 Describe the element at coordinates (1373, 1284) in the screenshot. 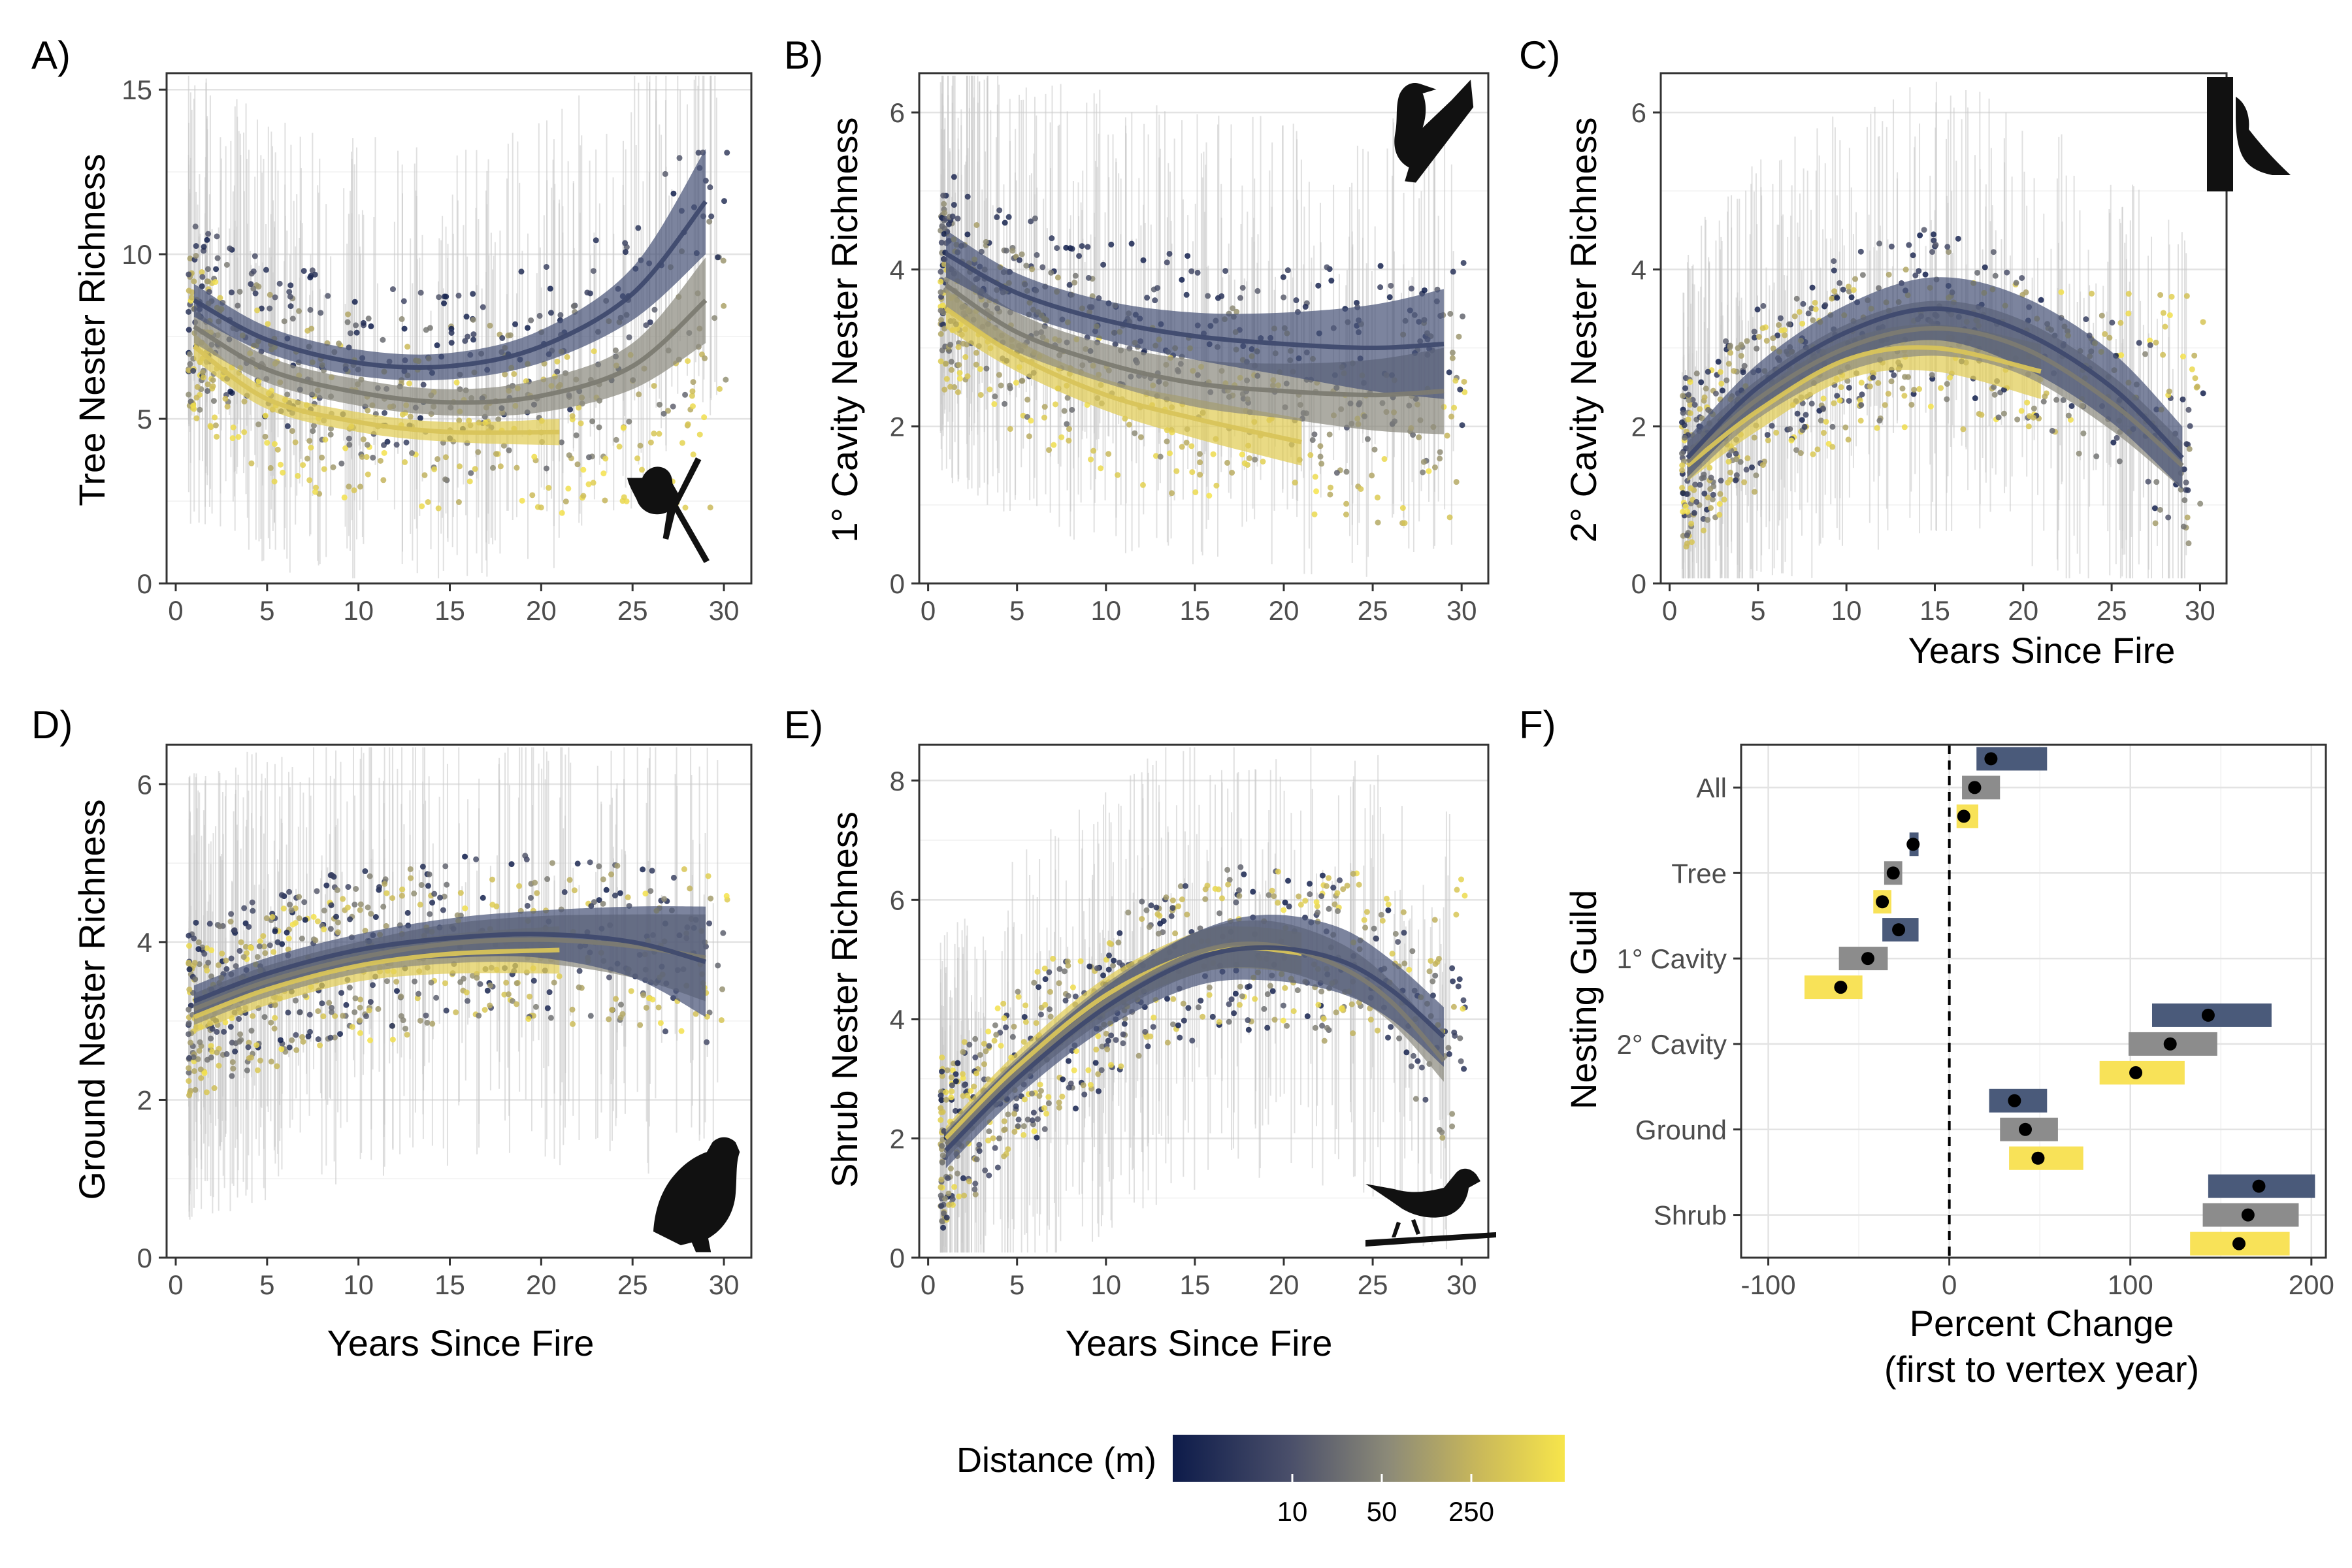

I see `x-tick-label: 25` at that location.